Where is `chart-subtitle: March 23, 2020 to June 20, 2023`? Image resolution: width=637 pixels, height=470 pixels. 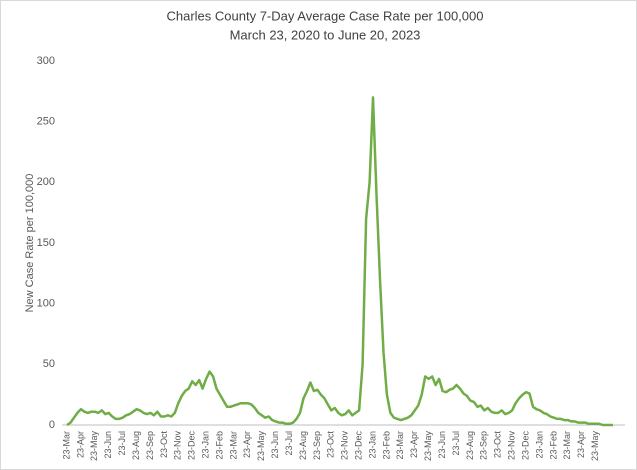 chart-subtitle: March 23, 2020 to June 20, 2023 is located at coordinates (325, 34).